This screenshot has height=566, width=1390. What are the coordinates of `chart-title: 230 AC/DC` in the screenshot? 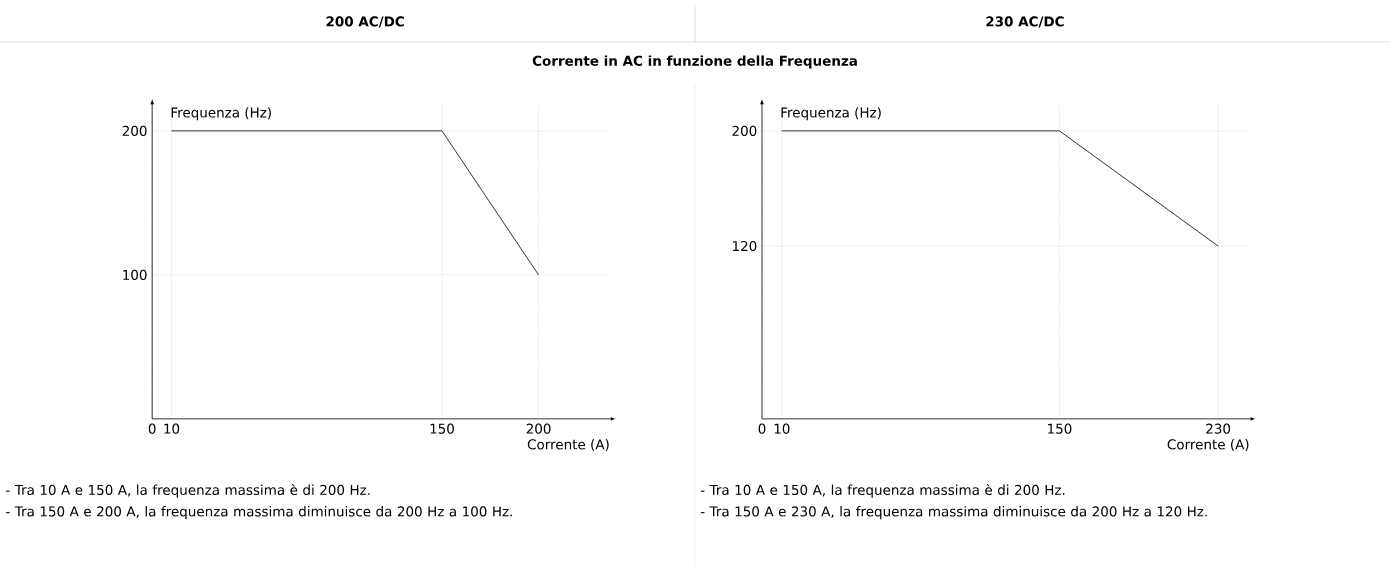 It's located at (1025, 22).